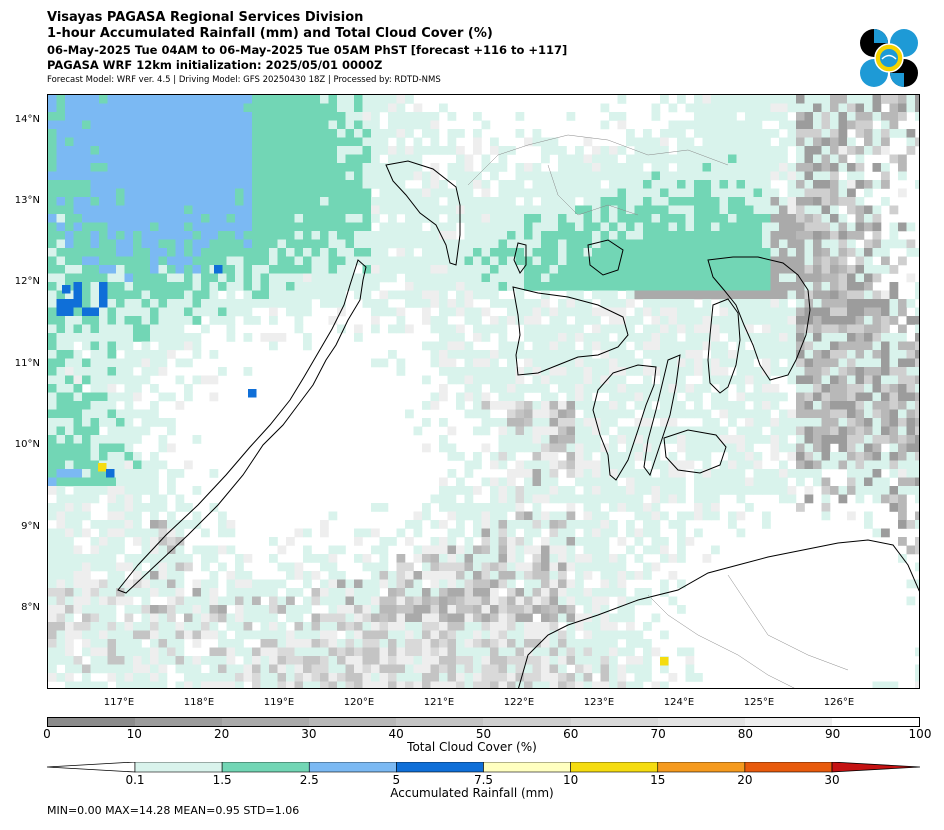 This screenshot has width=944, height=830. What do you see at coordinates (47, 734) in the screenshot?
I see `cloud-cover-tick: 0` at bounding box center [47, 734].